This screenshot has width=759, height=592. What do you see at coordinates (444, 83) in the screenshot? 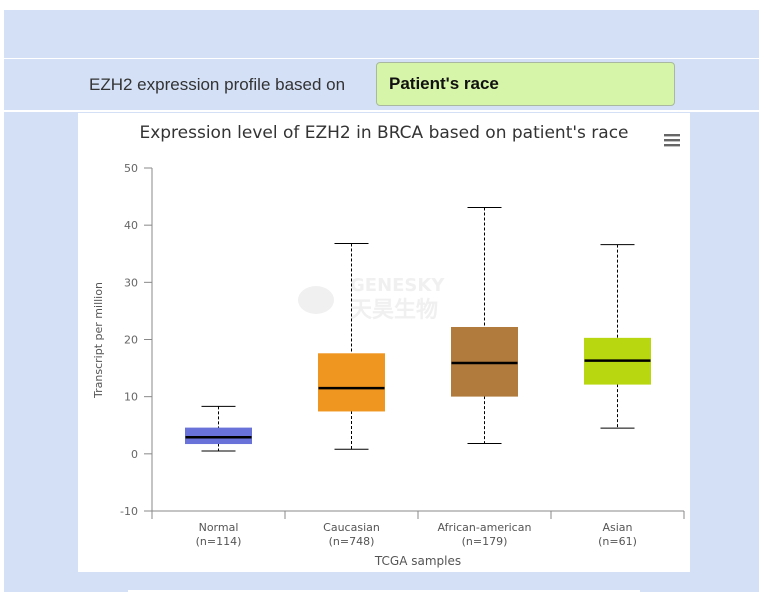
I see `race-selector-value: Patient's race` at bounding box center [444, 83].